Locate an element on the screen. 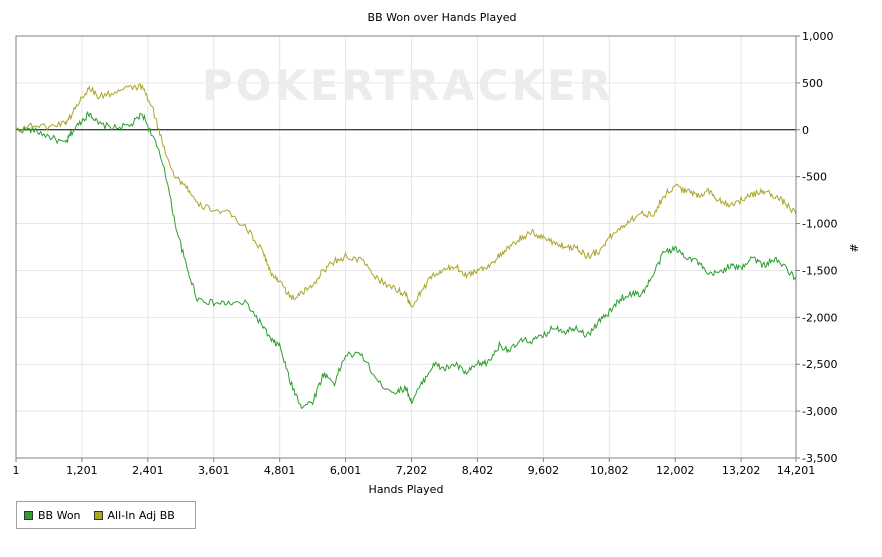  legend-label-bb-won: BB Won is located at coordinates (59, 515).